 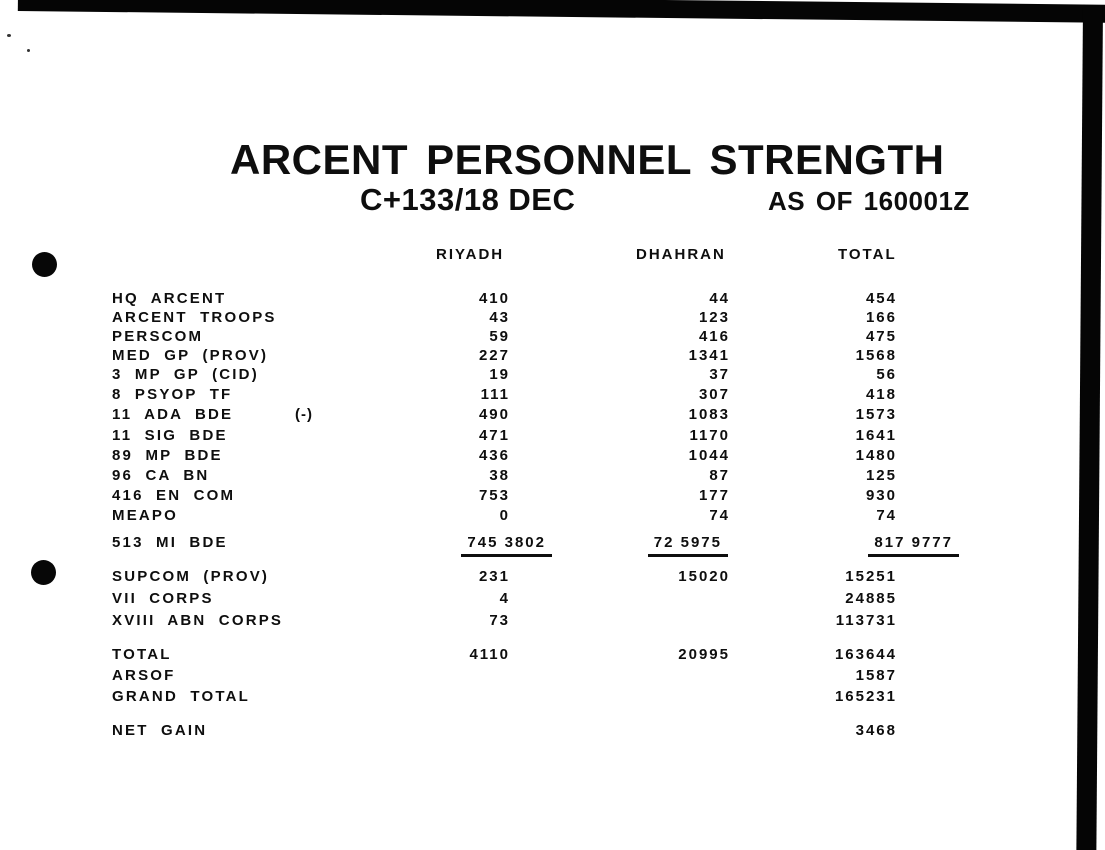 What do you see at coordinates (552, 415) in the screenshot?
I see `table-row: 11 ADA BDE (-) 490 1083 1573` at bounding box center [552, 415].